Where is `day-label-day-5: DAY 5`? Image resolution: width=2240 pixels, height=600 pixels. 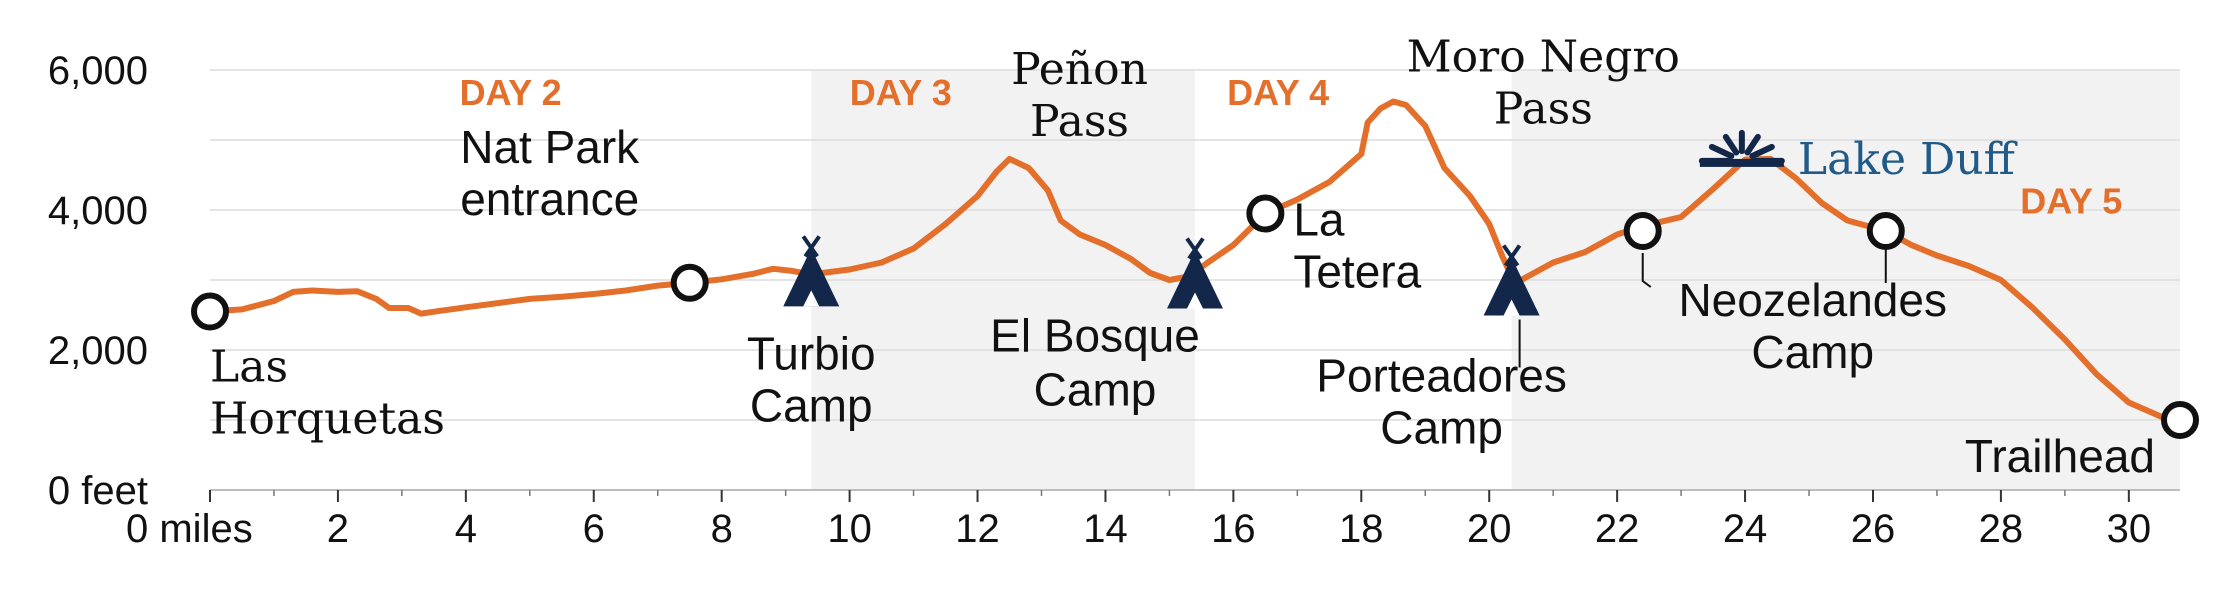
day-label-day-5: DAY 5 is located at coordinates (2071, 201).